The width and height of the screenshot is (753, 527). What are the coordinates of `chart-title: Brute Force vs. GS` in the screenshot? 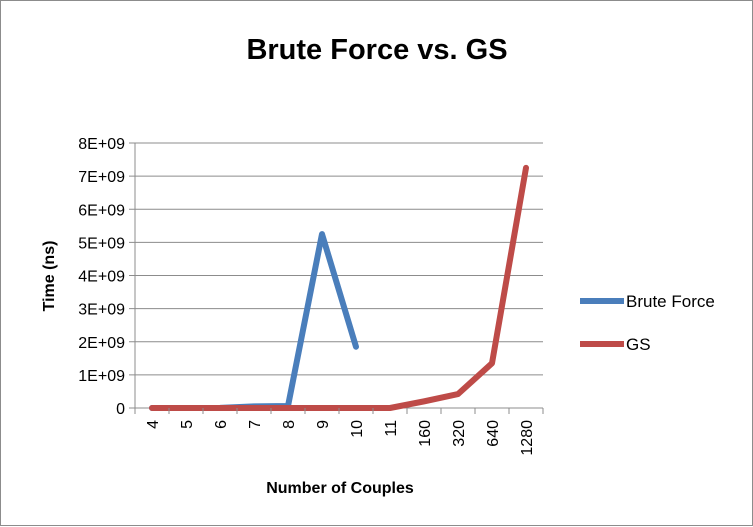 It's located at (376, 50).